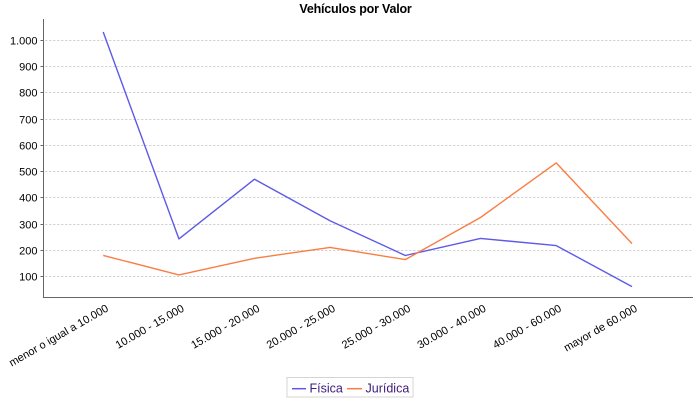  What do you see at coordinates (28, 199) in the screenshot?
I see `svg-text: 400` at bounding box center [28, 199].